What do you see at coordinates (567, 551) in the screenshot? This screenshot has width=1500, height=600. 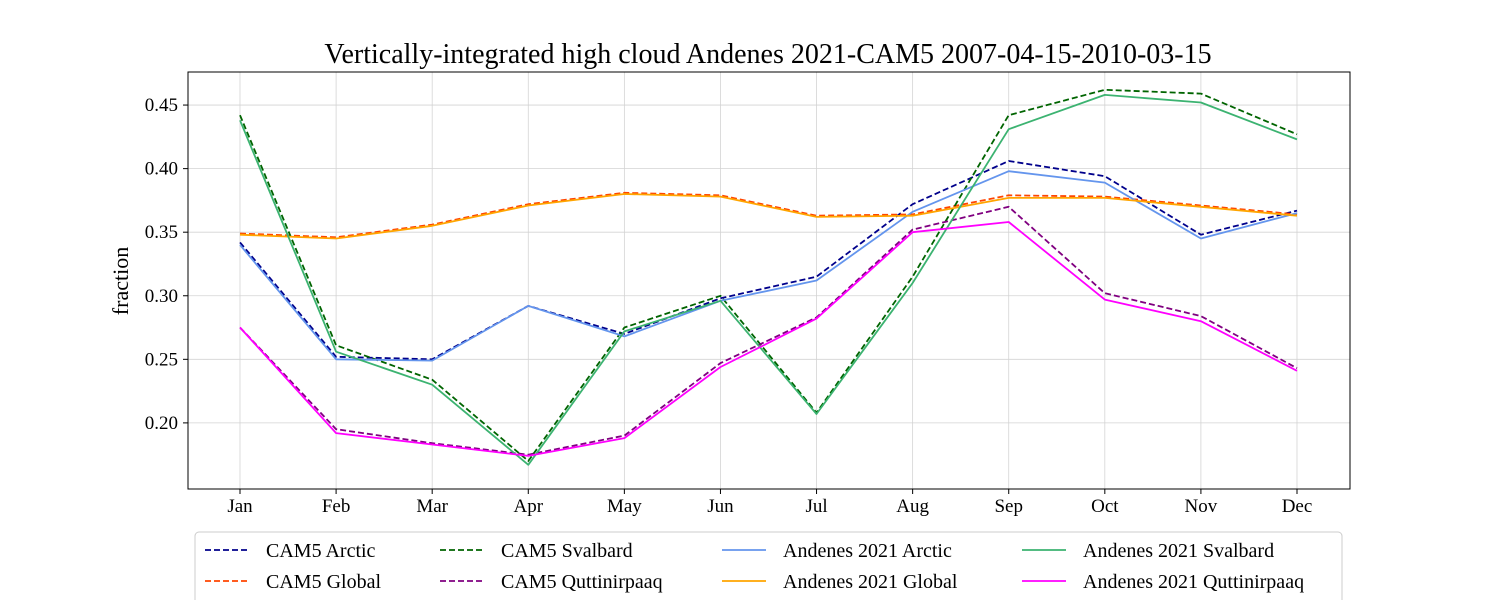 I see `legend-label-cam5-svalbard: CAM5 Svalbard` at bounding box center [567, 551].